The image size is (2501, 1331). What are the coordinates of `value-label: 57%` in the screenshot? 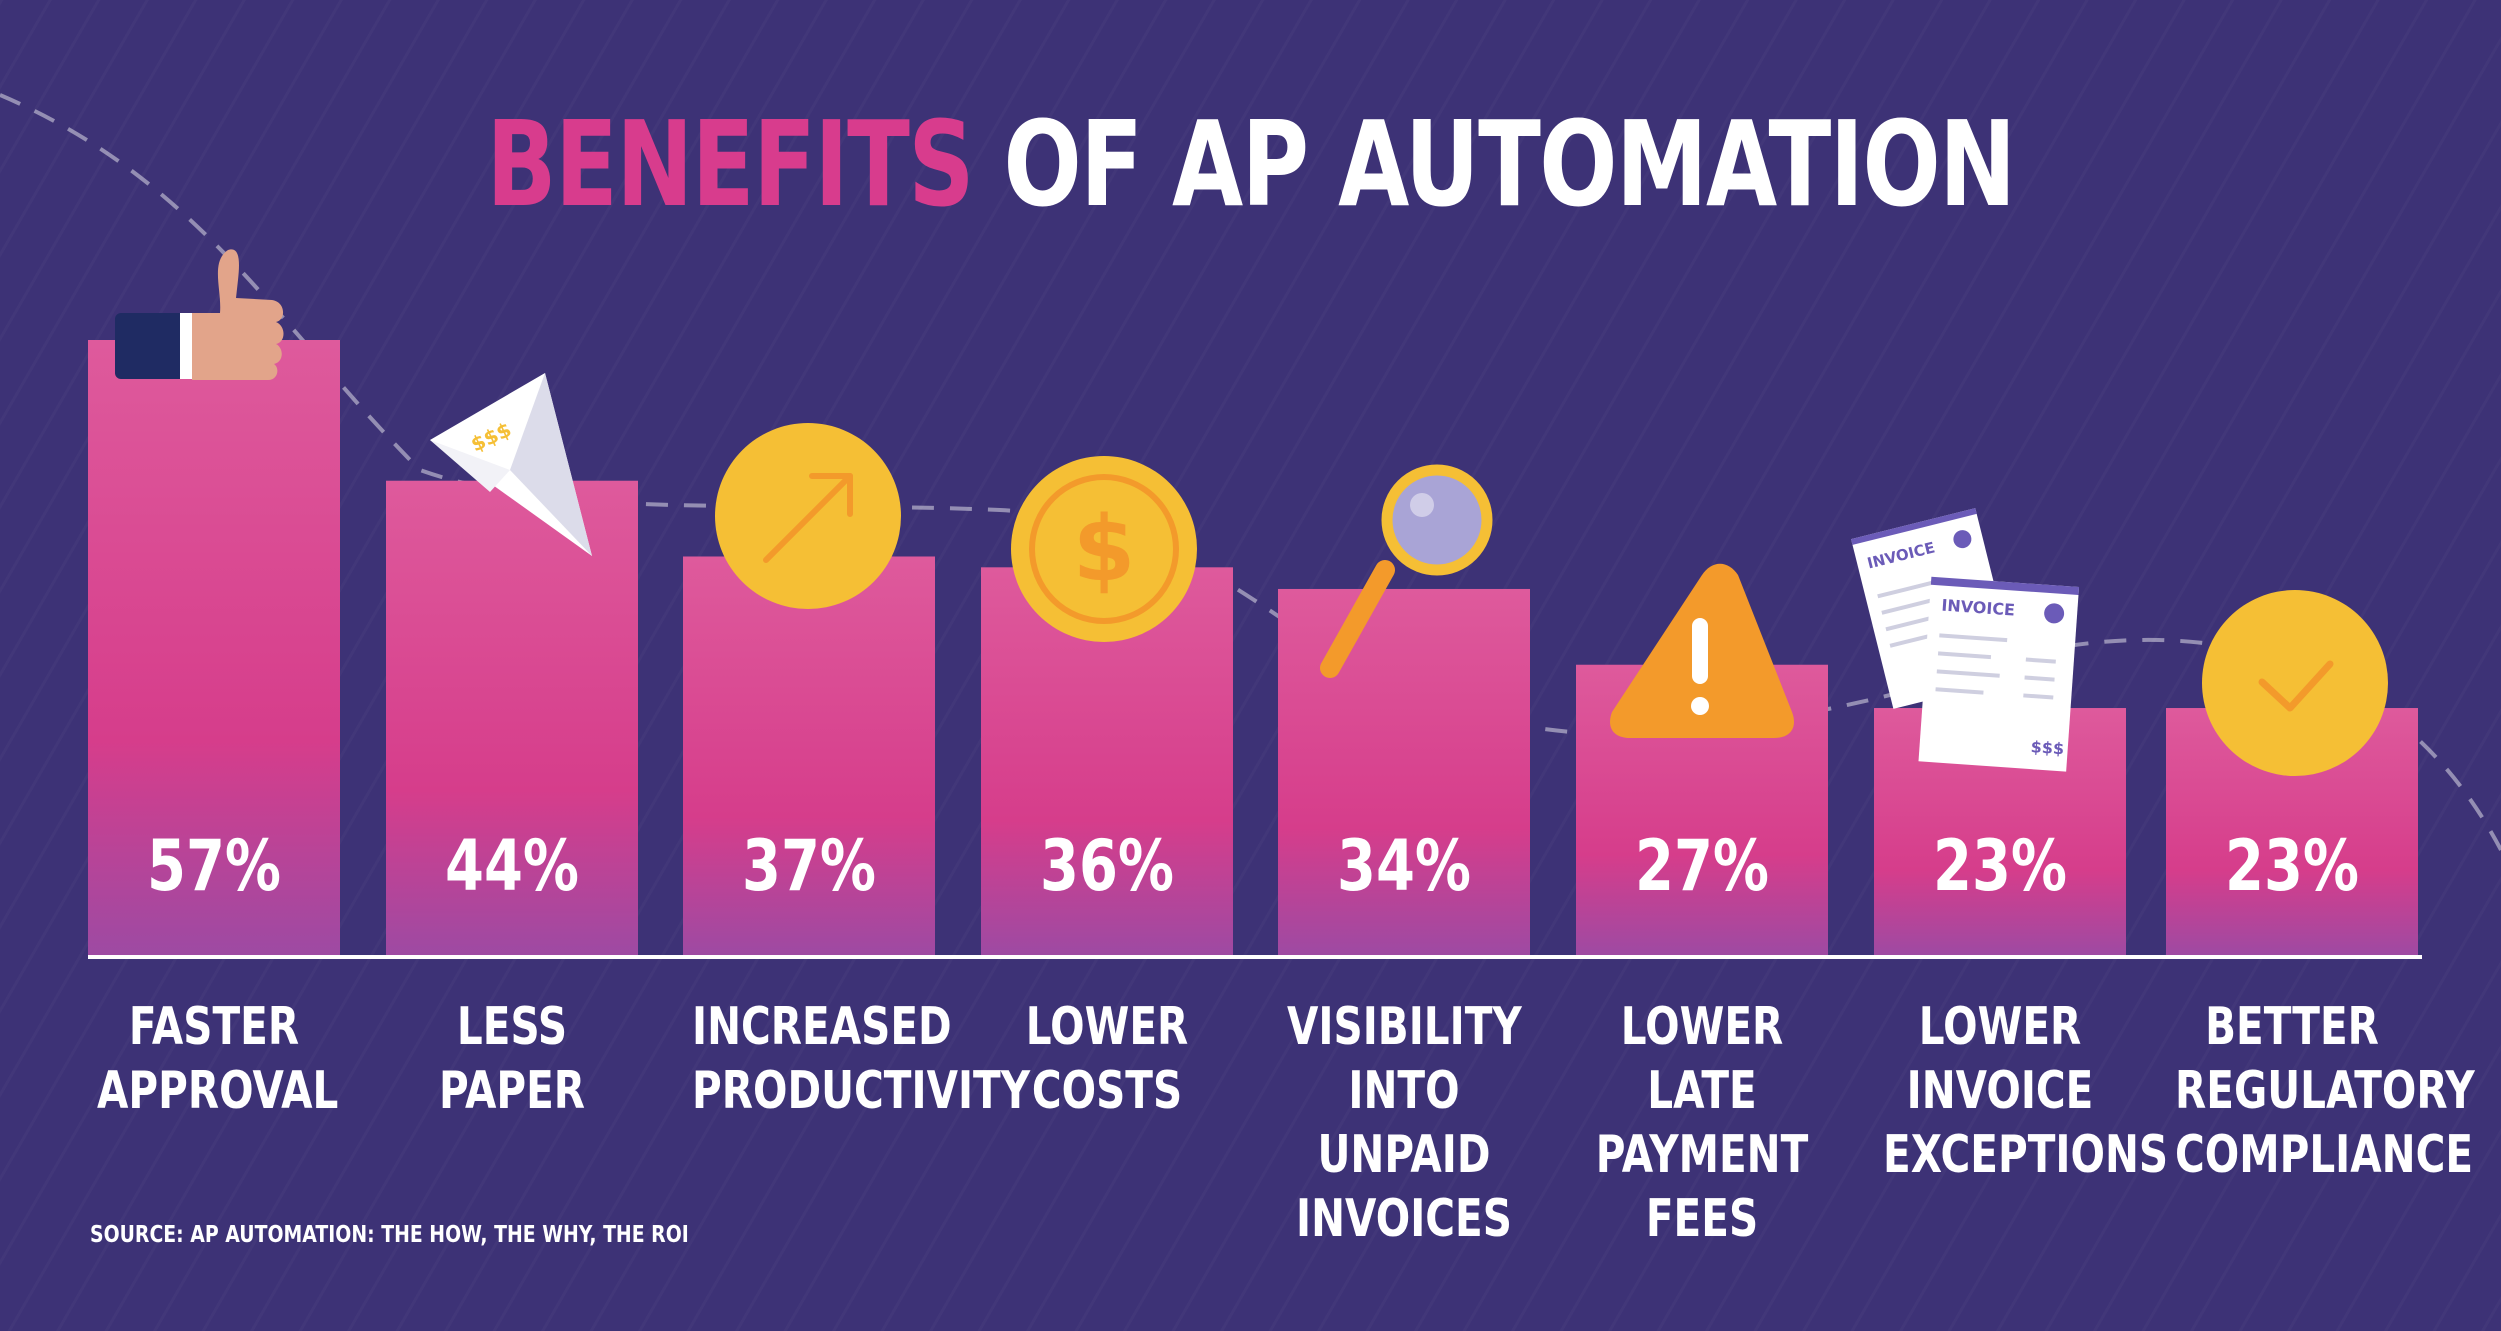 It's located at (214, 866).